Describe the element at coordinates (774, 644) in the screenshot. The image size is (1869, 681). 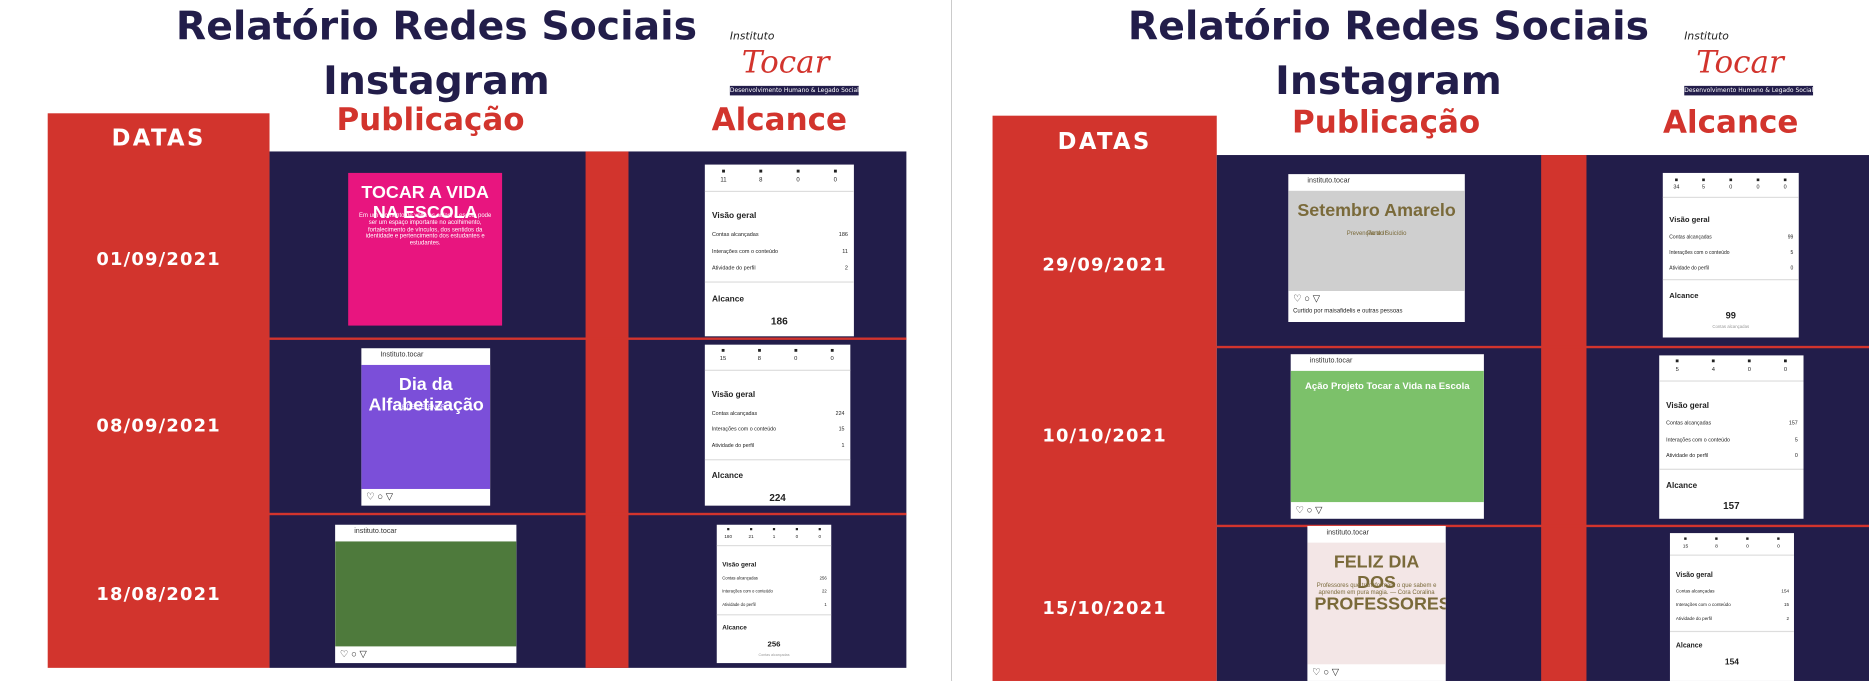
I see `reach-value: 256` at that location.